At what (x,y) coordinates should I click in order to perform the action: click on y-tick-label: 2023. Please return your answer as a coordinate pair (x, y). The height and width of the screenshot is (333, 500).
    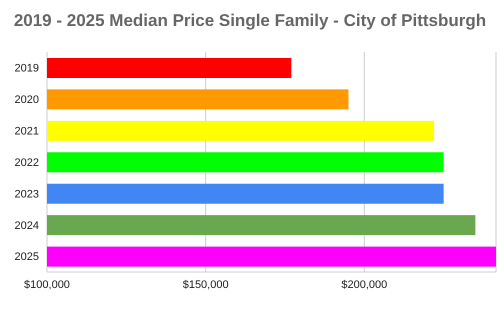
    Looking at the image, I should click on (26, 194).